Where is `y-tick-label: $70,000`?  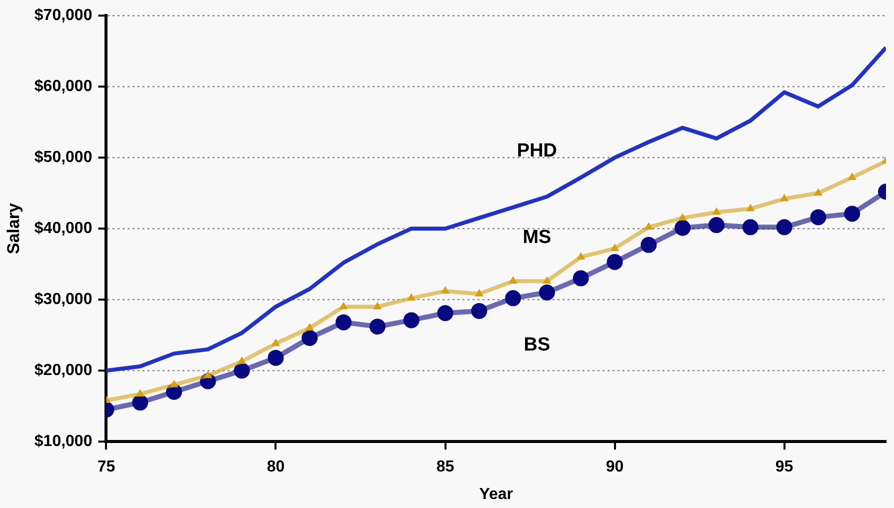
y-tick-label: $70,000 is located at coordinates (63, 15).